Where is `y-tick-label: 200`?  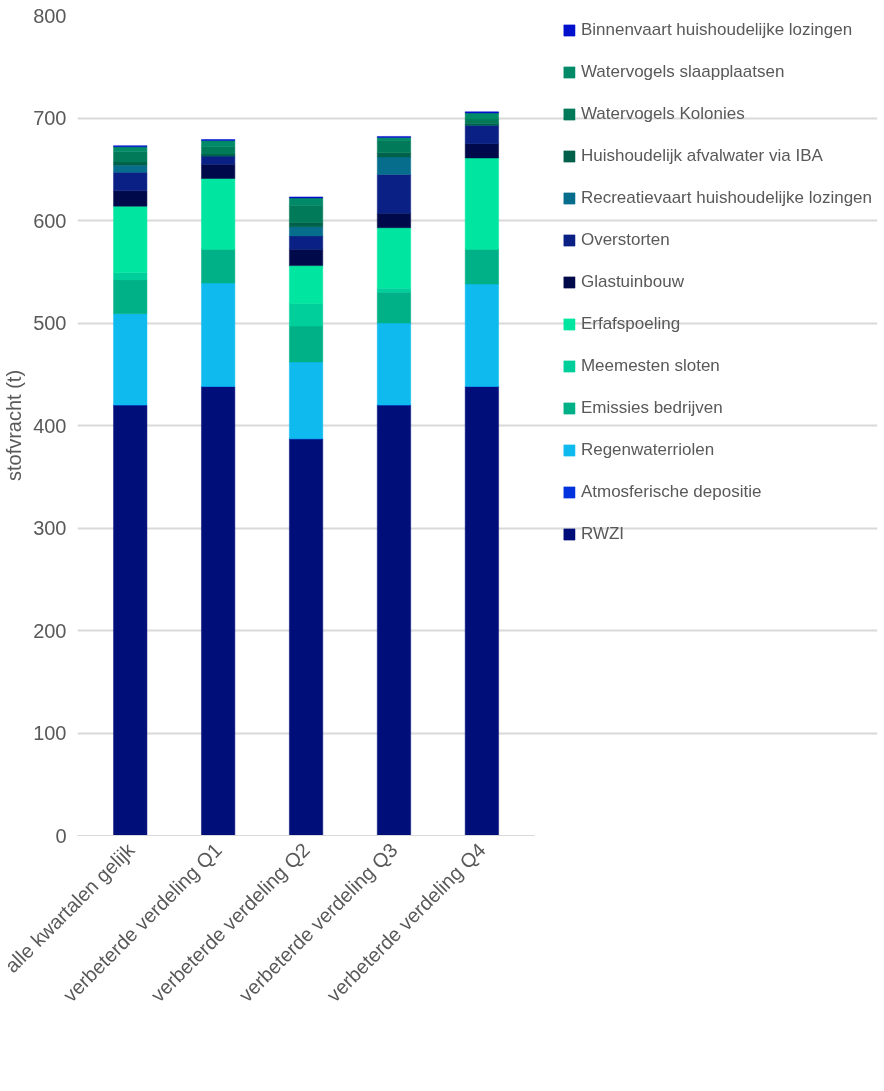 y-tick-label: 200 is located at coordinates (50, 630).